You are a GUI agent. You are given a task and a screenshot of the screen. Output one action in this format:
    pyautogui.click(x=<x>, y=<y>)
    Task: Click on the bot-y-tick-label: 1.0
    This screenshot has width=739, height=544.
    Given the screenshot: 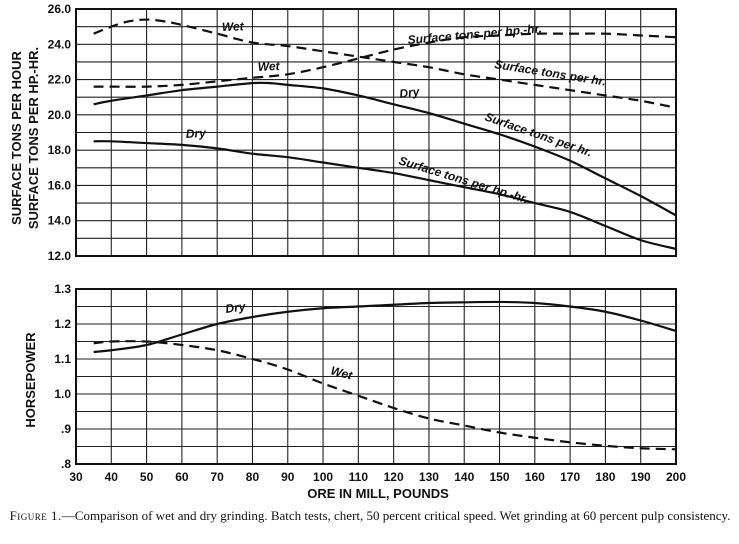 What is the action you would take?
    pyautogui.click(x=62, y=394)
    